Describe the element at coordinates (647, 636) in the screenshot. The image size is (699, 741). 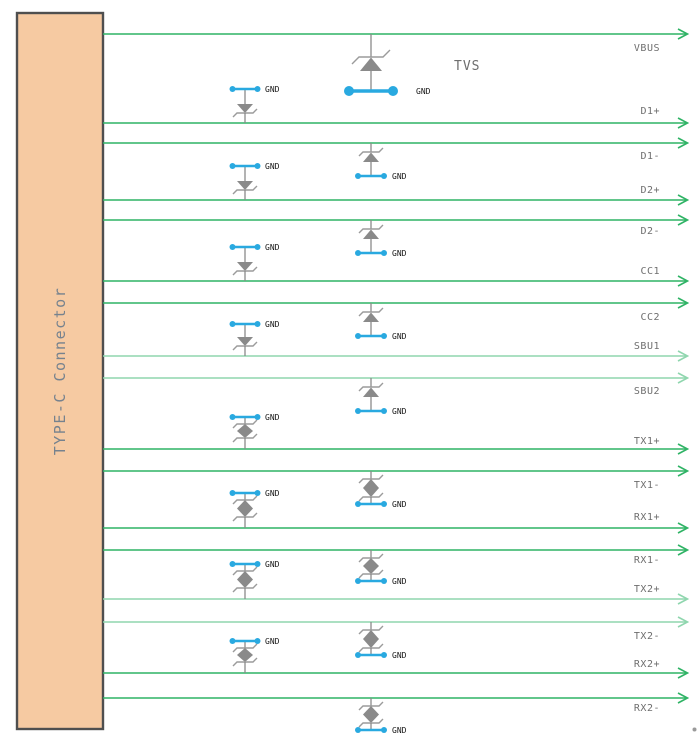
I see `net-label-tx2-minus: TX2-` at that location.